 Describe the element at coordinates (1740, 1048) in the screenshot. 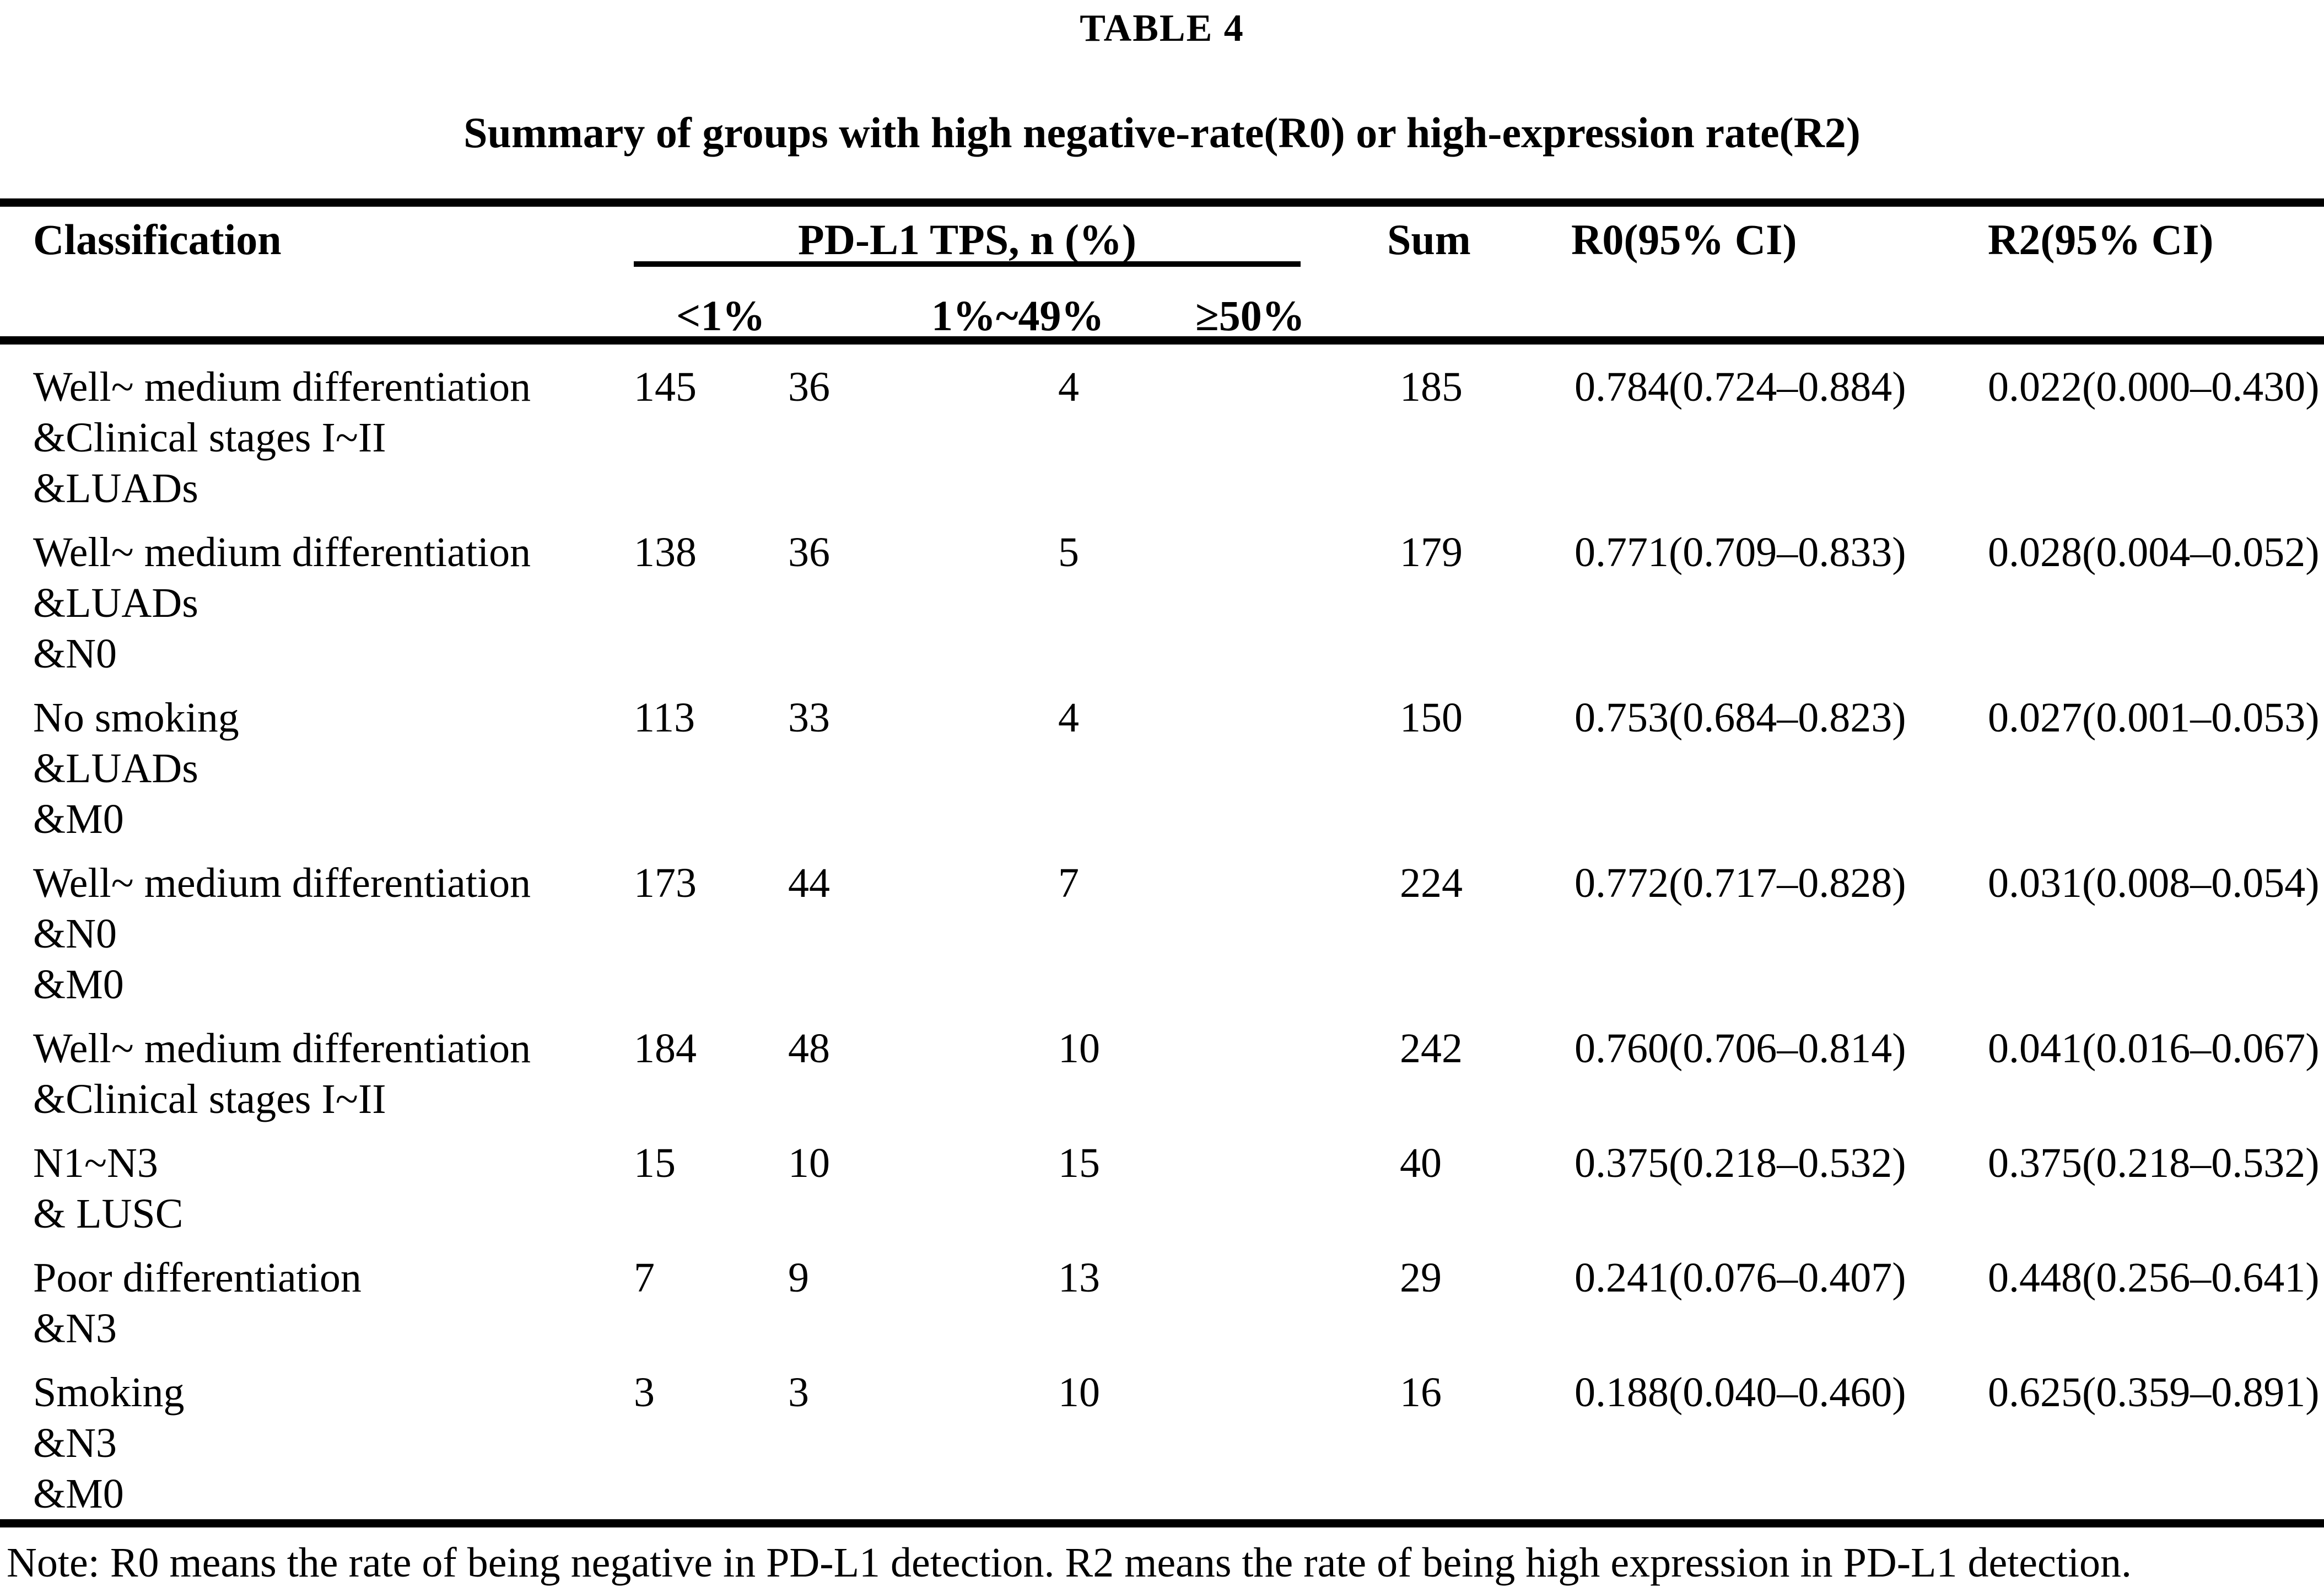

I see `cell-r0-ci: 0.760(0.706–0.814)` at that location.